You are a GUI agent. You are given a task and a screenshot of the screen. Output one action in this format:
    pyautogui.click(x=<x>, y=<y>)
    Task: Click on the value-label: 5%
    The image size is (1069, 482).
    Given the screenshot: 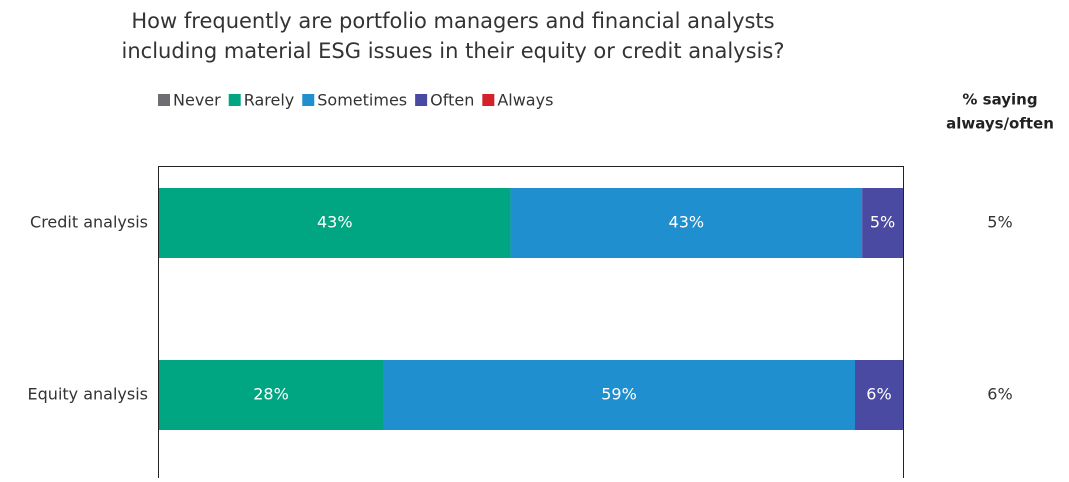 What is the action you would take?
    pyautogui.click(x=882, y=222)
    